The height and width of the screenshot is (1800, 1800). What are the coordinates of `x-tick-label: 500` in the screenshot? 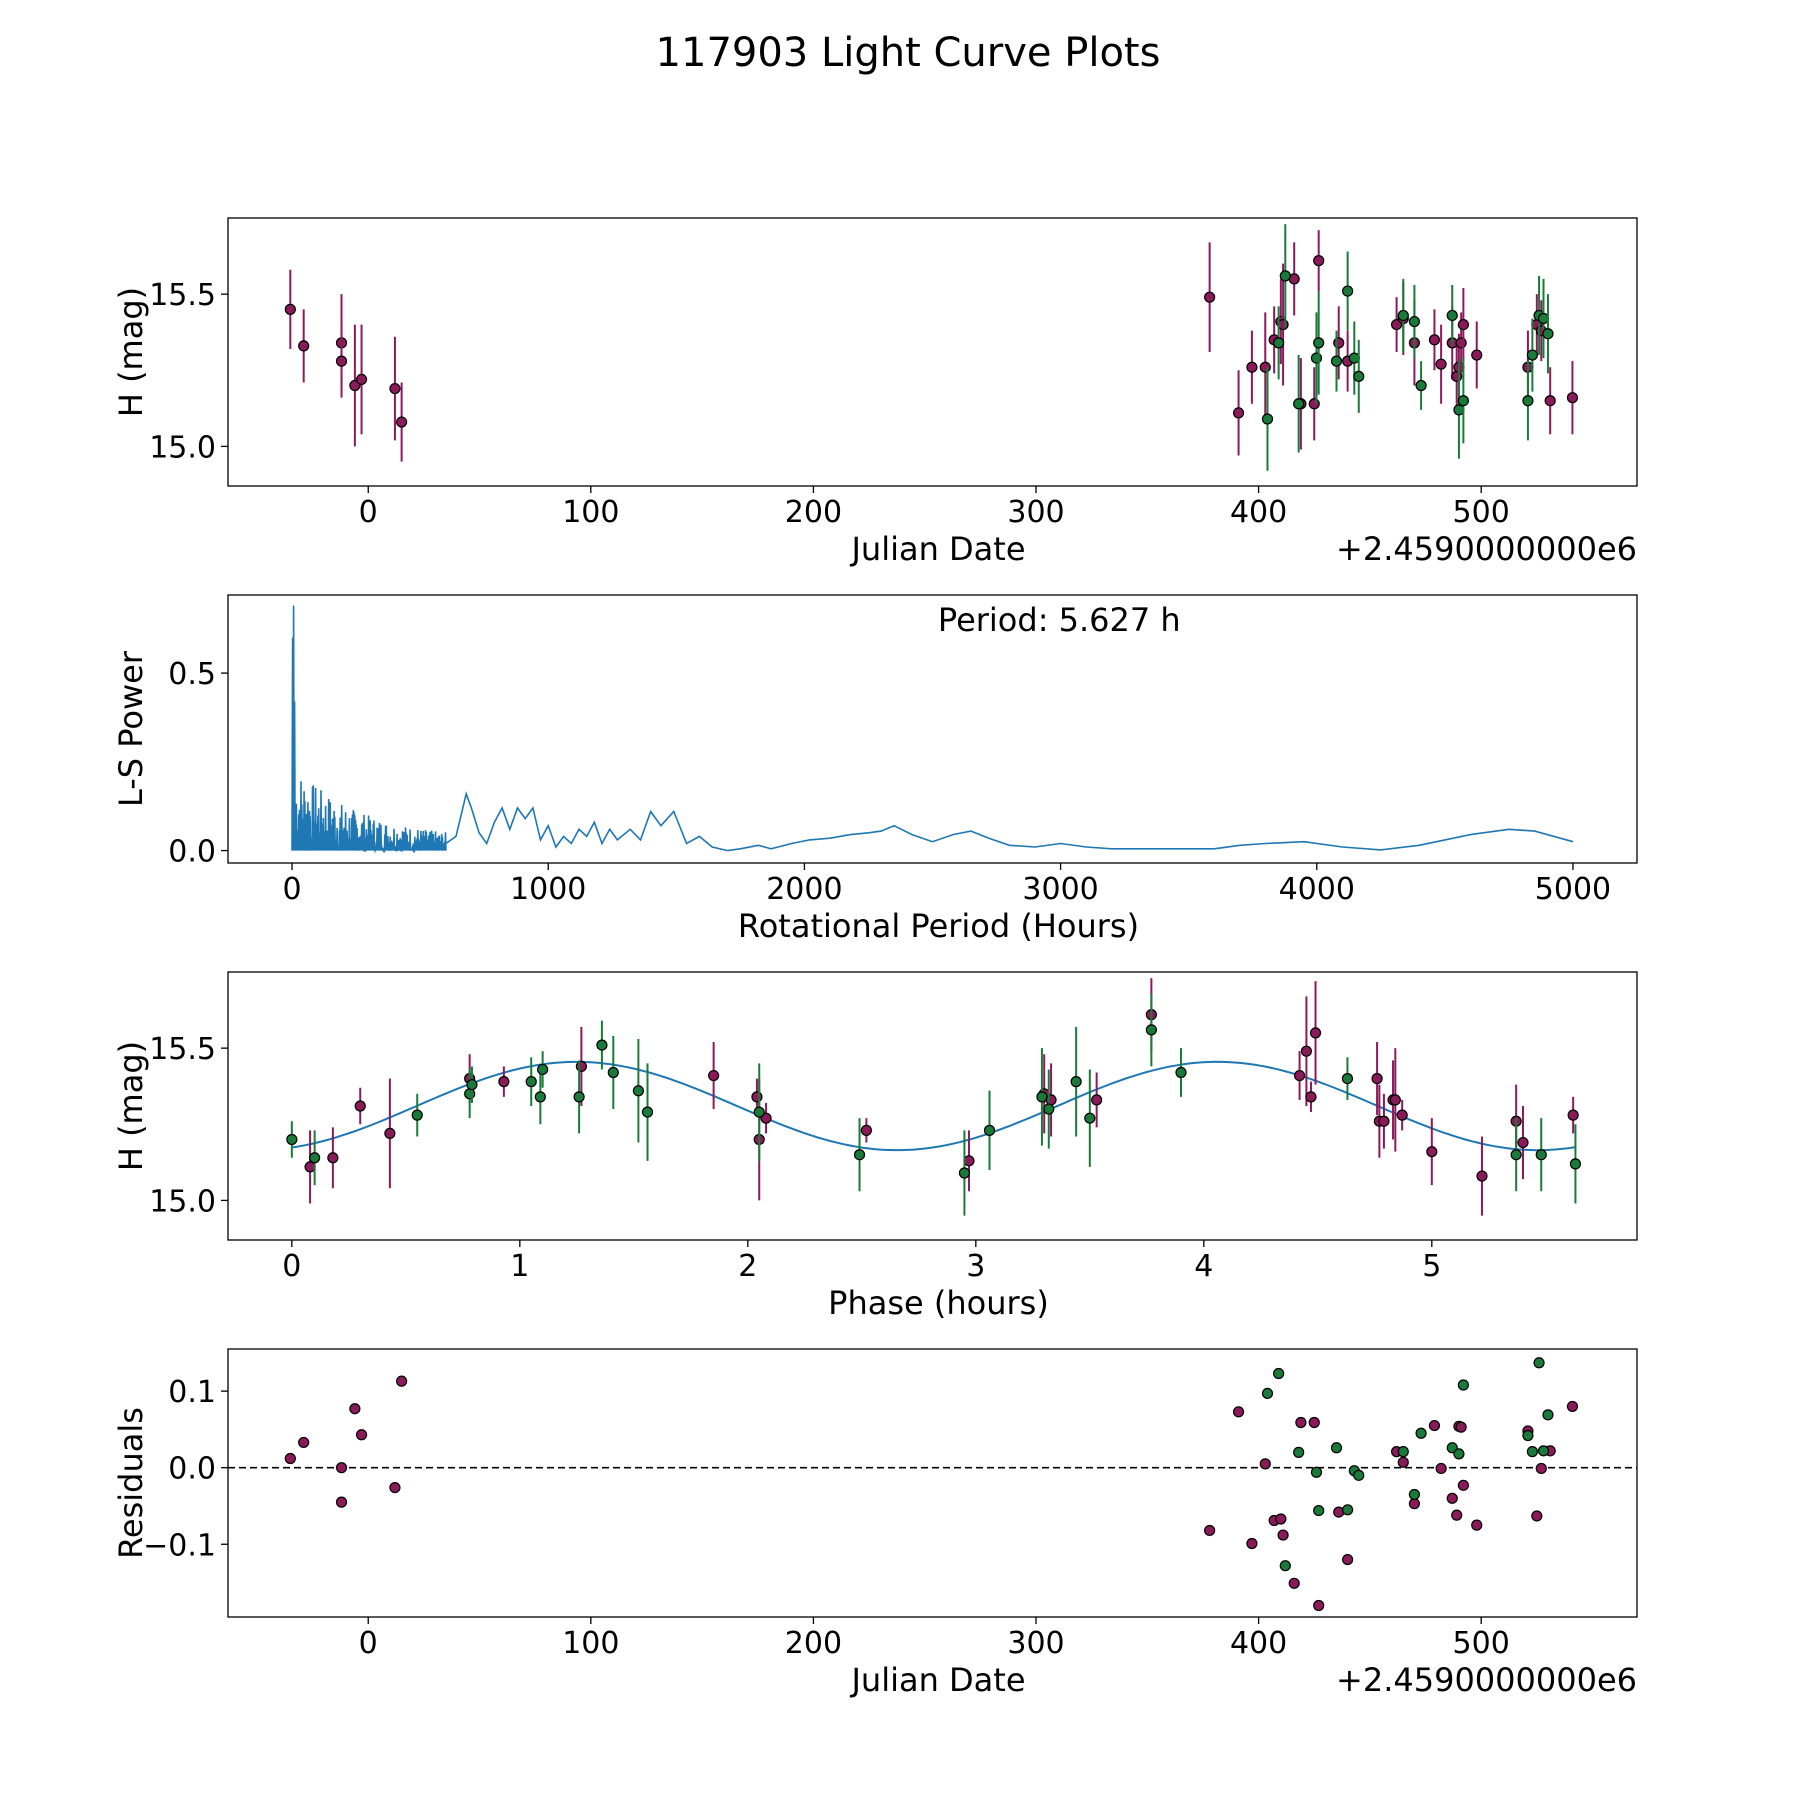 It's located at (1481, 1643).